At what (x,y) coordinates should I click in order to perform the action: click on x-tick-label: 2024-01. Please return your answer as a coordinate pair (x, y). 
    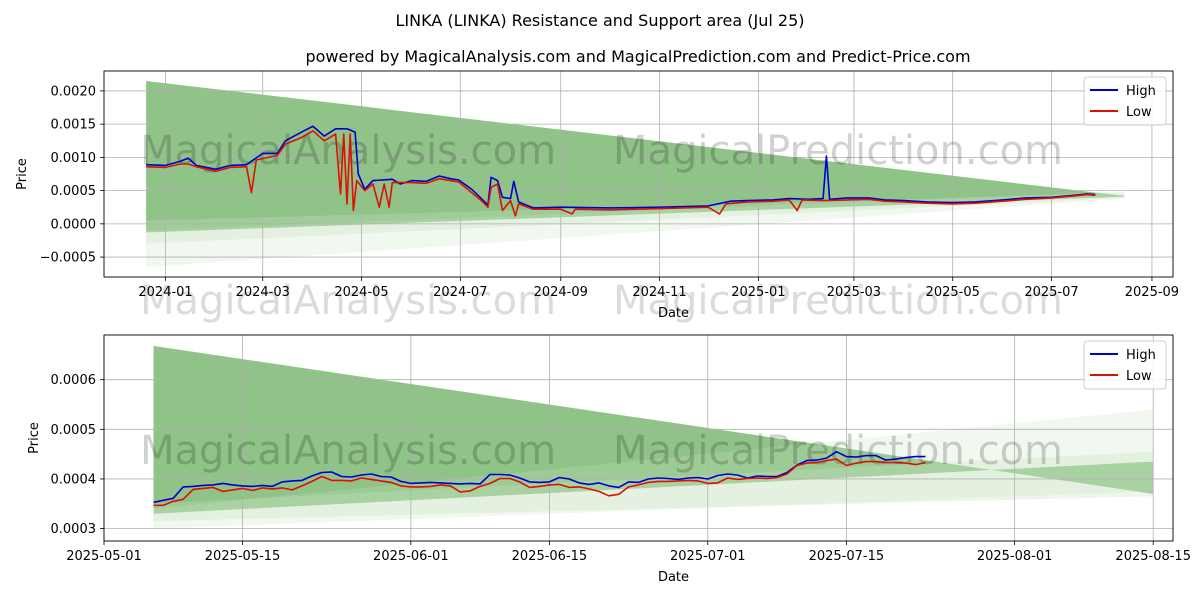
    Looking at the image, I should click on (165, 292).